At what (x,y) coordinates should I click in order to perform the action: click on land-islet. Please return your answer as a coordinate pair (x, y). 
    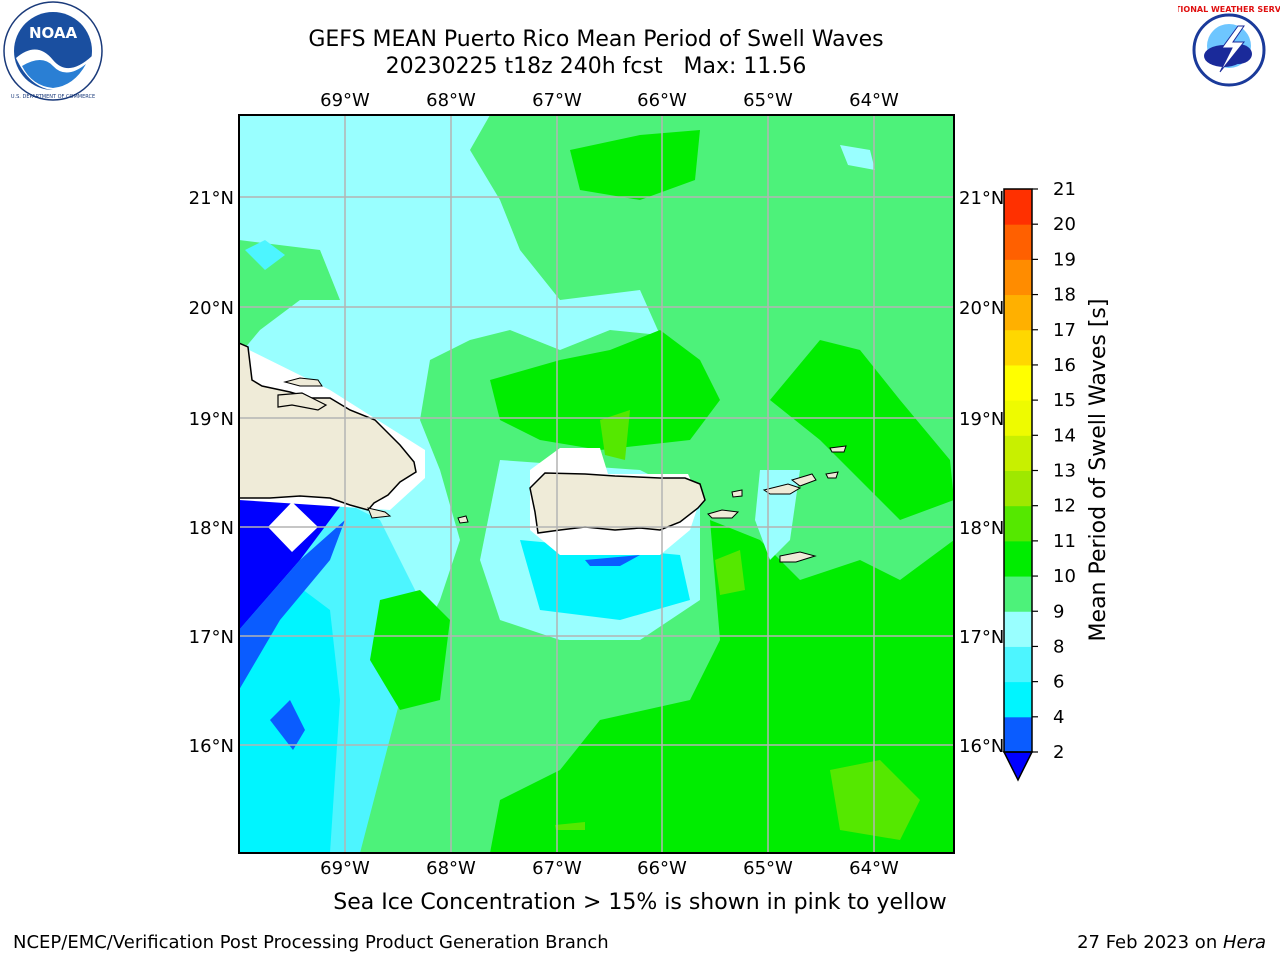
    Looking at the image, I should click on (303, 382).